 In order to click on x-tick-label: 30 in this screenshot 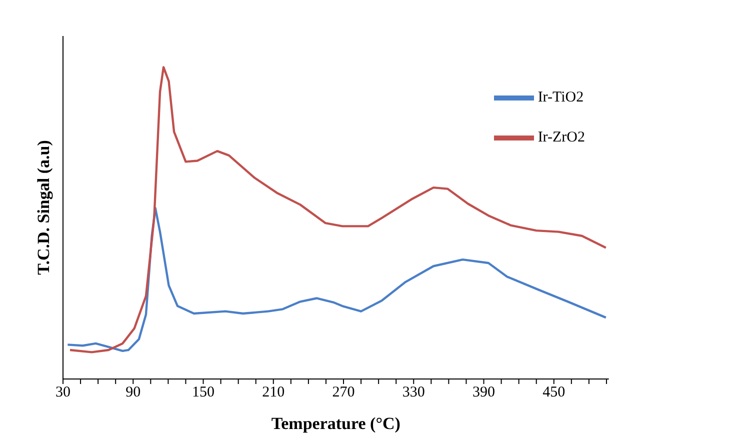, I will do `click(63, 392)`.